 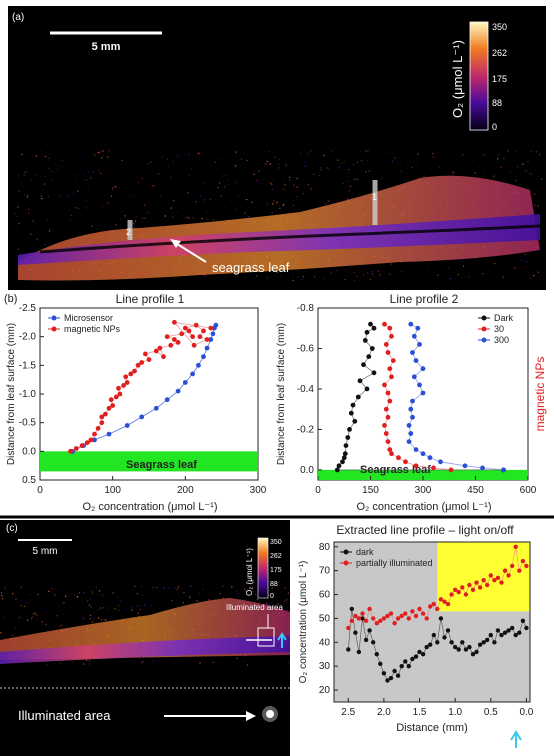 I want to click on x-tick-label: 0, so click(x=318, y=490).